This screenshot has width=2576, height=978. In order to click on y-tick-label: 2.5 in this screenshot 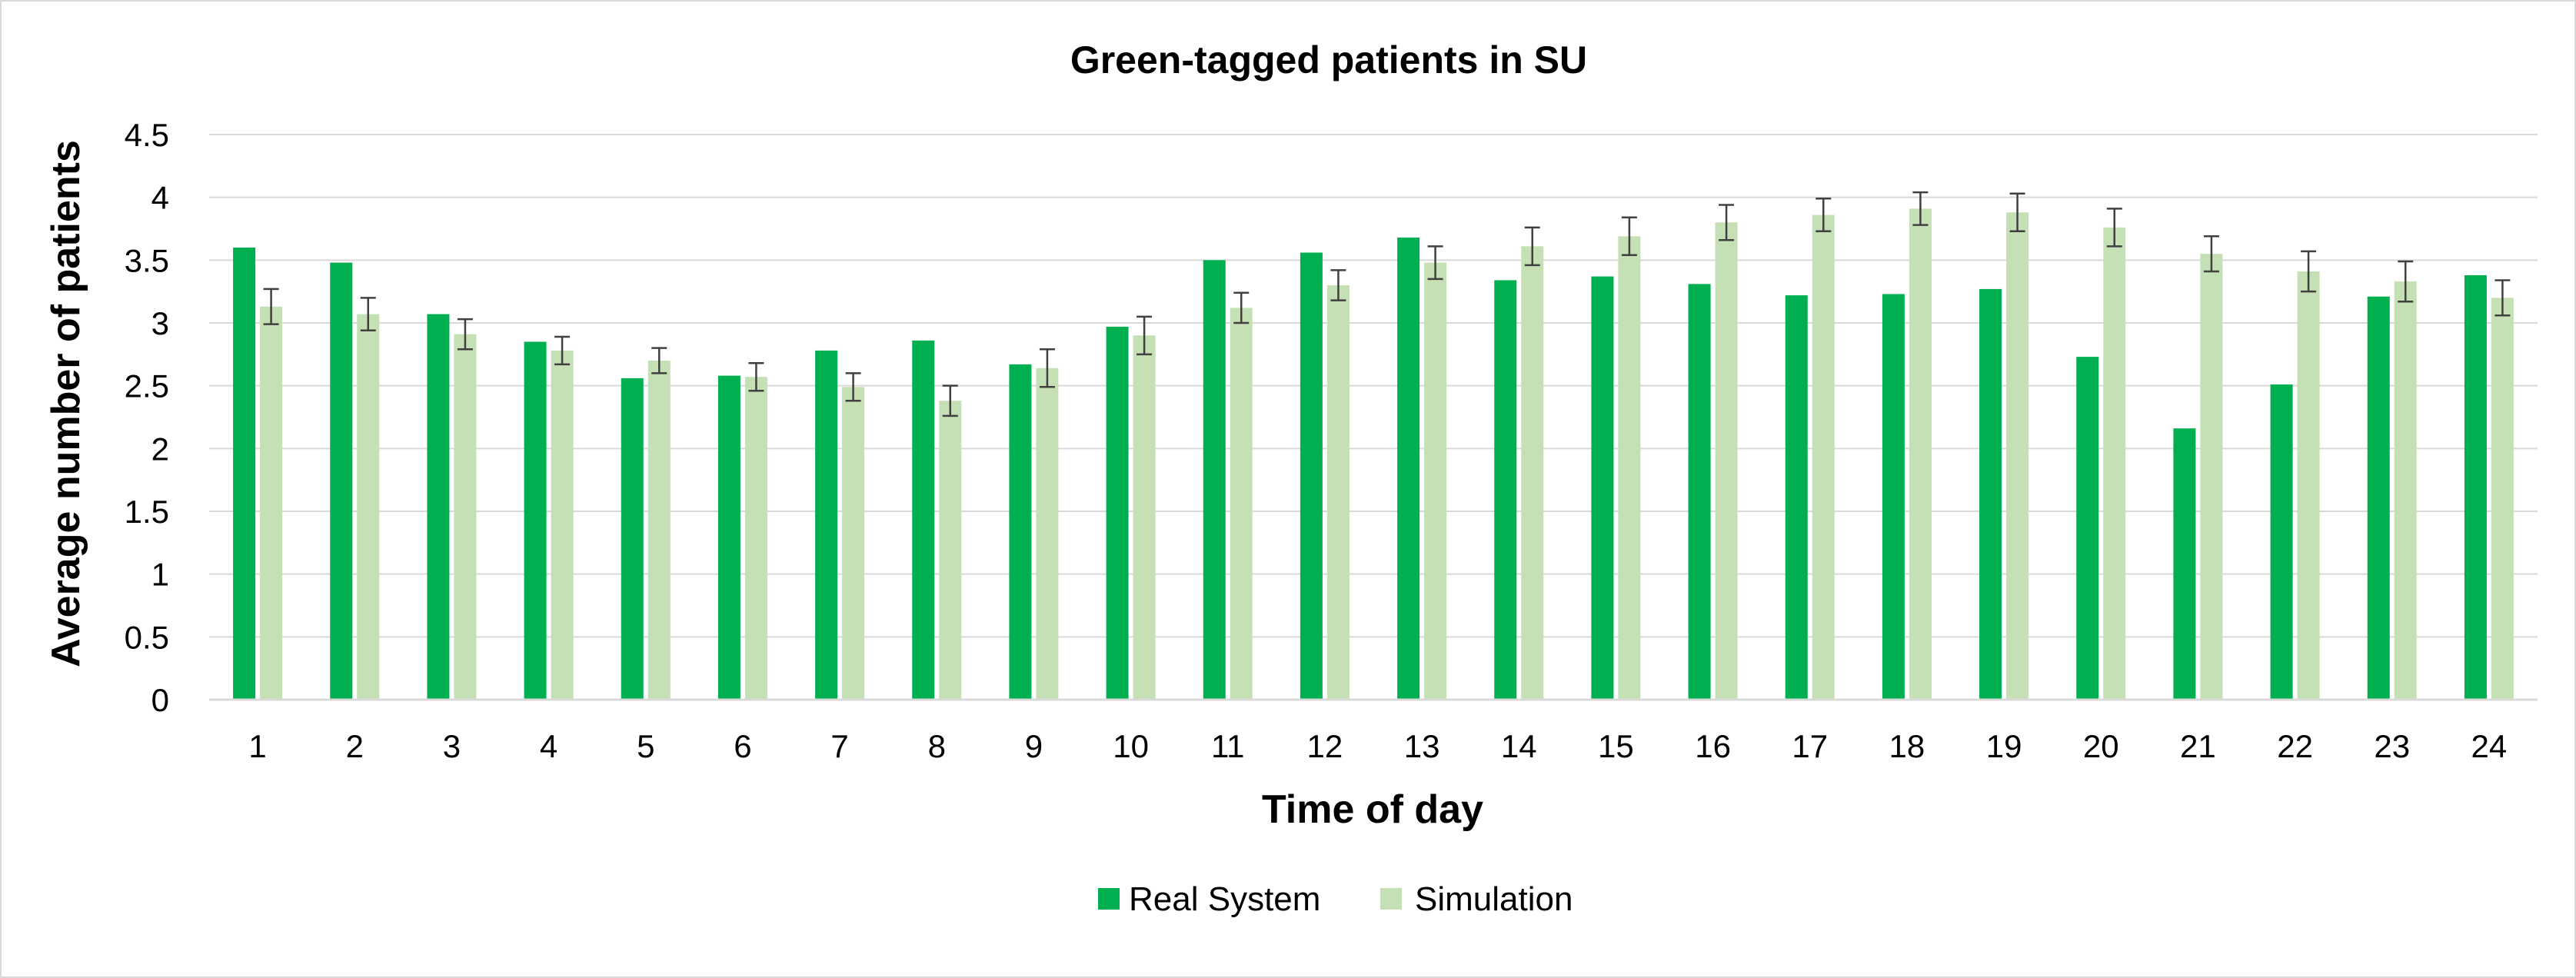, I will do `click(147, 386)`.